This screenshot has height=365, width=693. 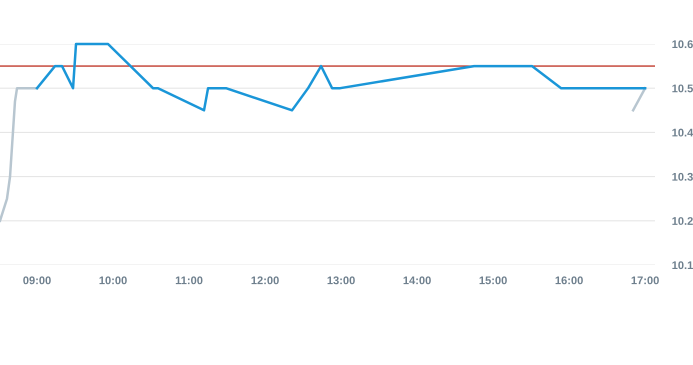 What do you see at coordinates (682, 88) in the screenshot?
I see `y-tick-label: 10.5` at bounding box center [682, 88].